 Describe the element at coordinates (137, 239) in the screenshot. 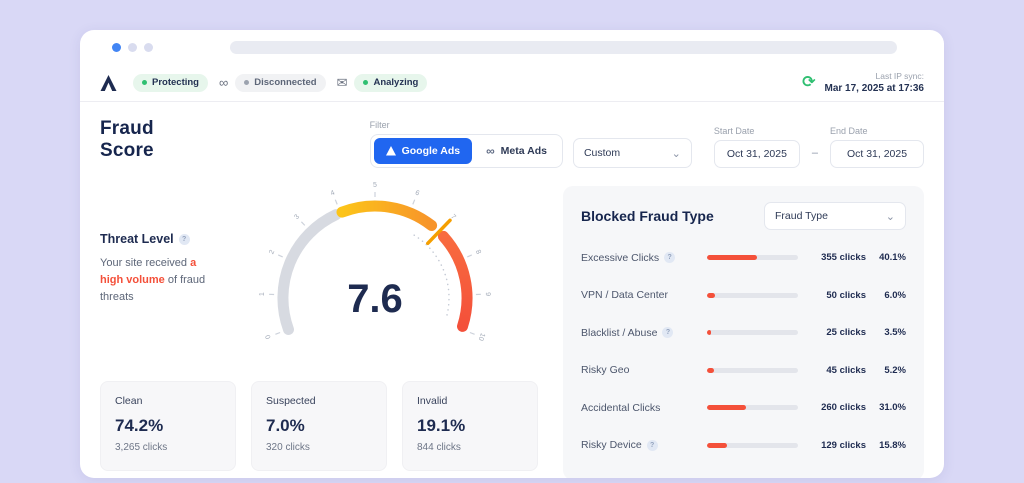

I see `threat-level-title: Threat Level` at that location.